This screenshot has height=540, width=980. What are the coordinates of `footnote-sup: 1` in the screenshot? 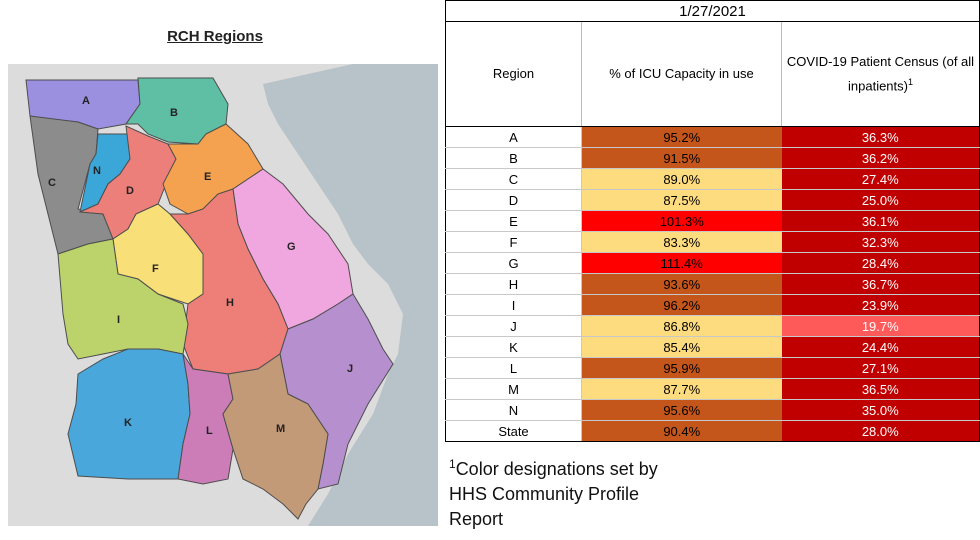 It's located at (452, 464).